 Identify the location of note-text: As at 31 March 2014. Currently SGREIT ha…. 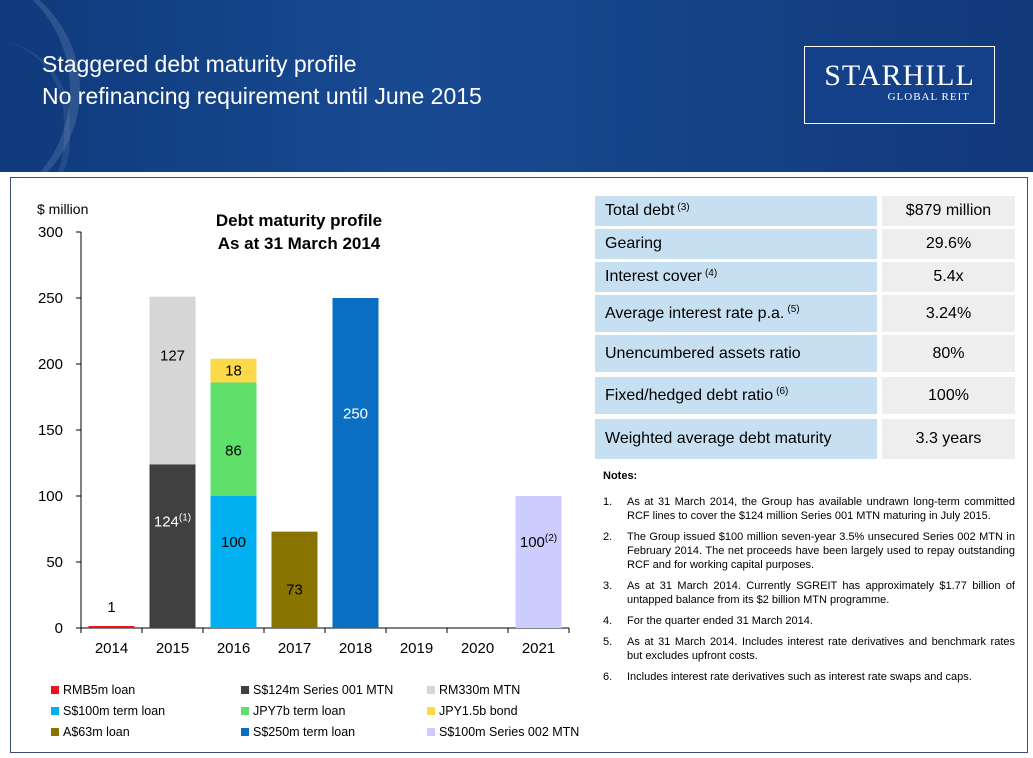
(821, 593).